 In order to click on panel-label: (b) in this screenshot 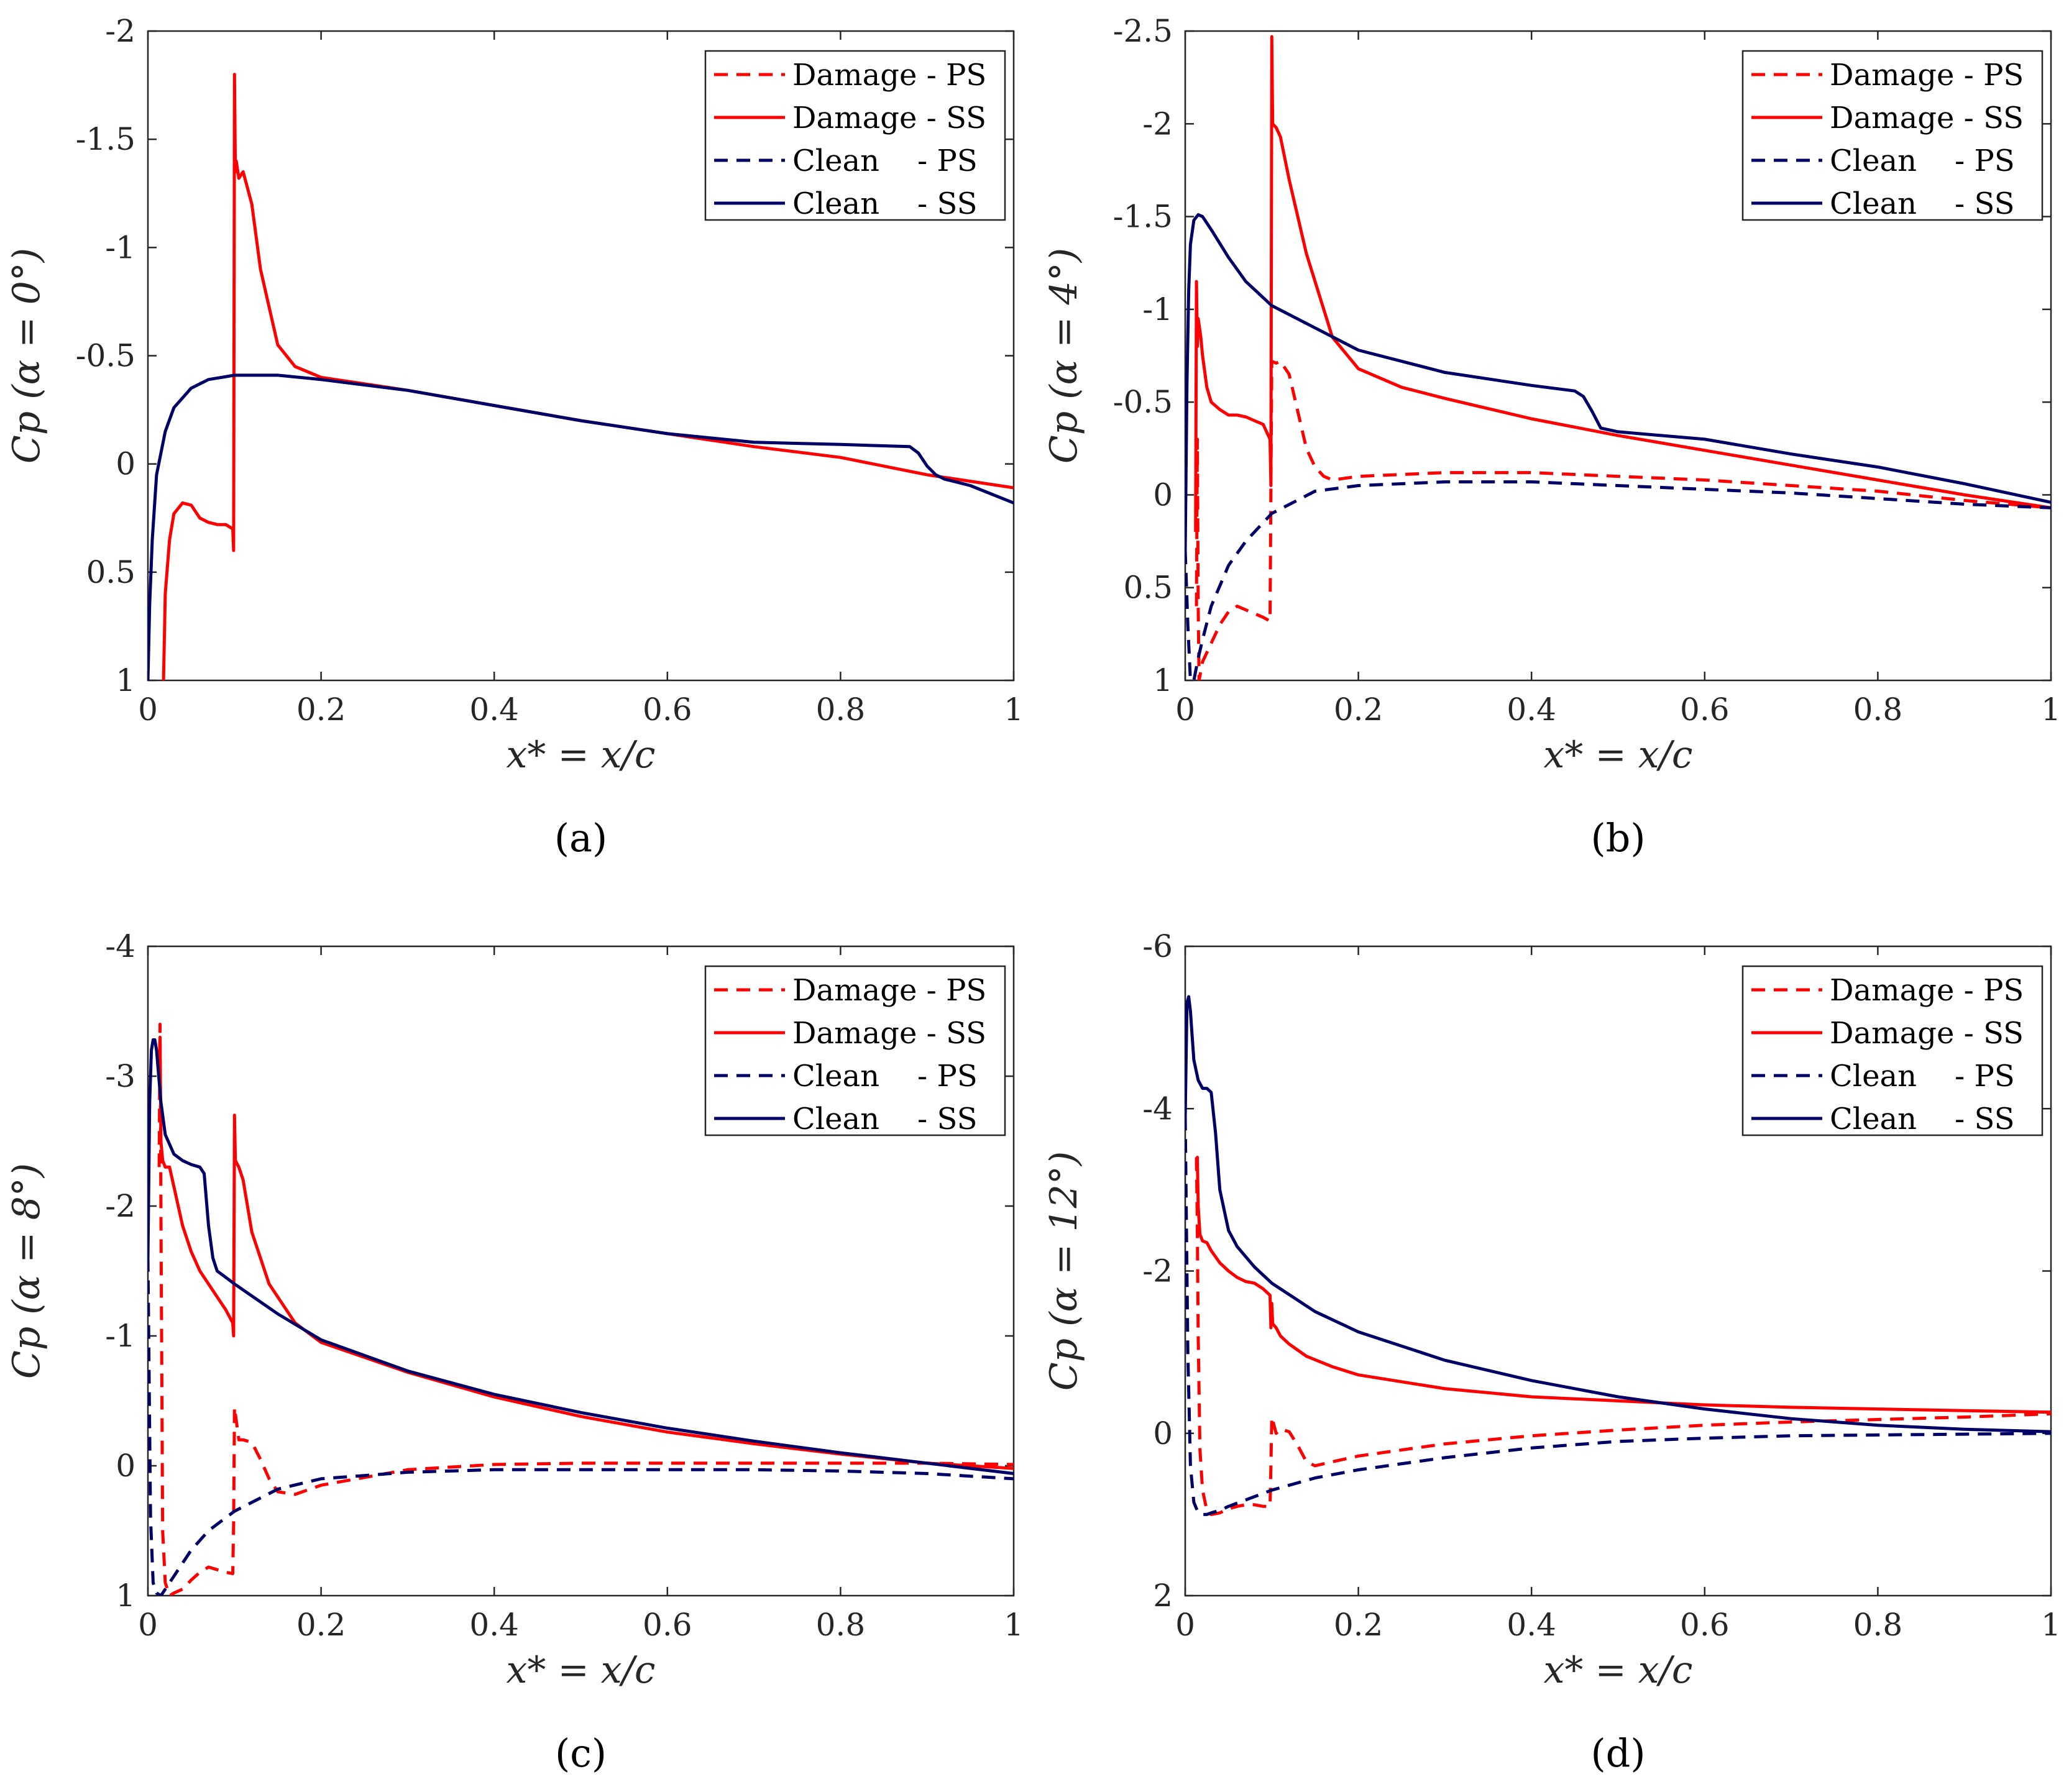, I will do `click(1617, 838)`.